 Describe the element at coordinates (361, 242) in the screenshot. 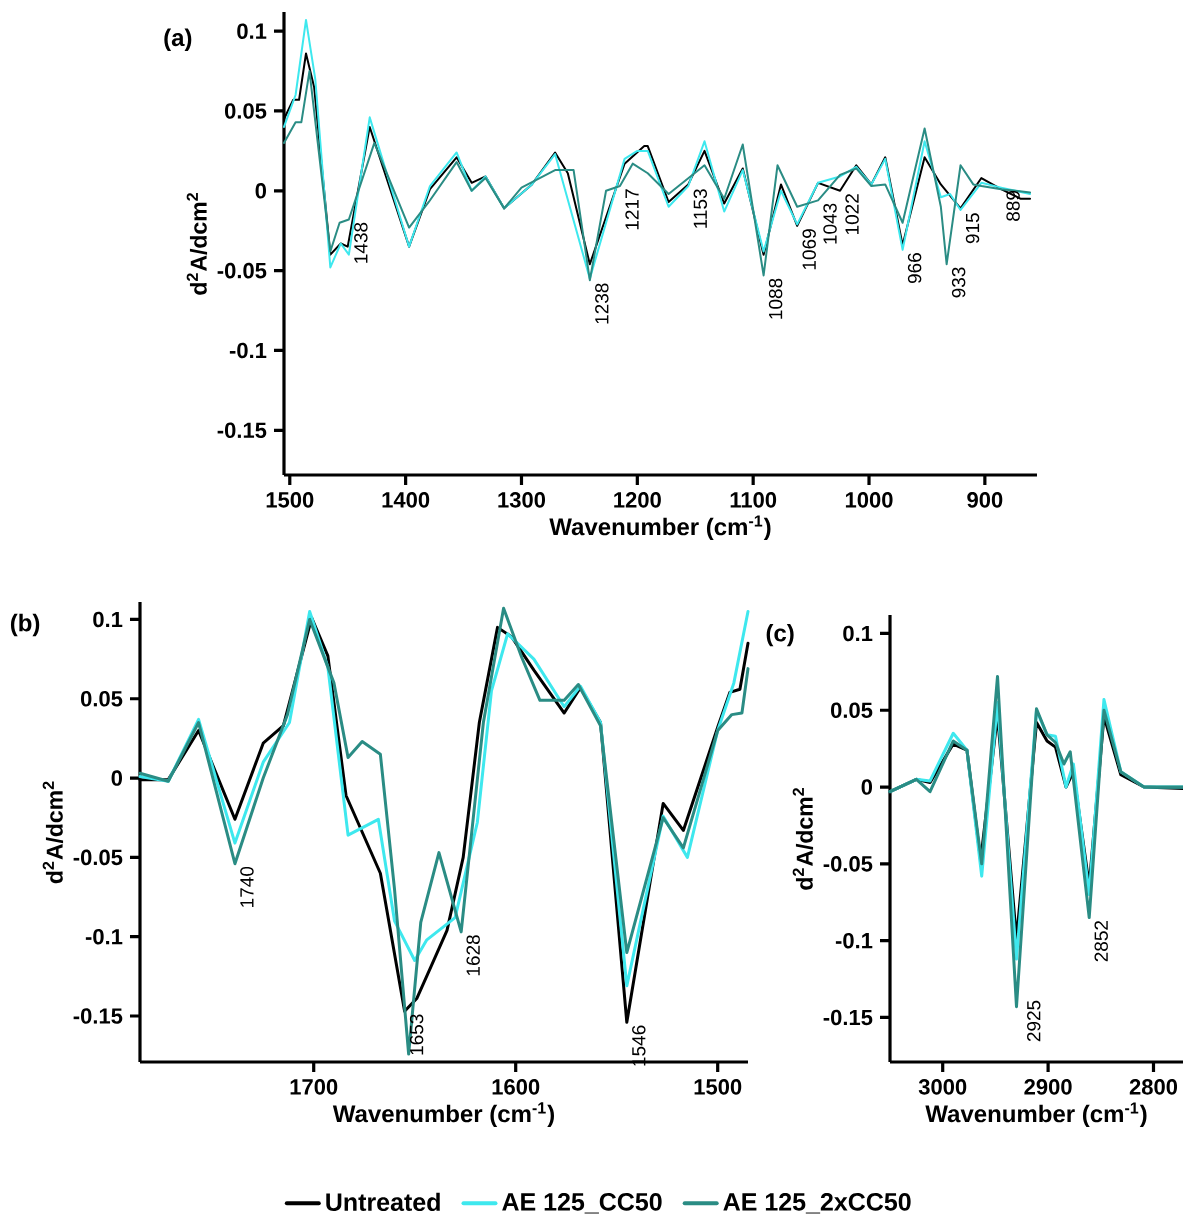

I see `annotation: 1438` at that location.